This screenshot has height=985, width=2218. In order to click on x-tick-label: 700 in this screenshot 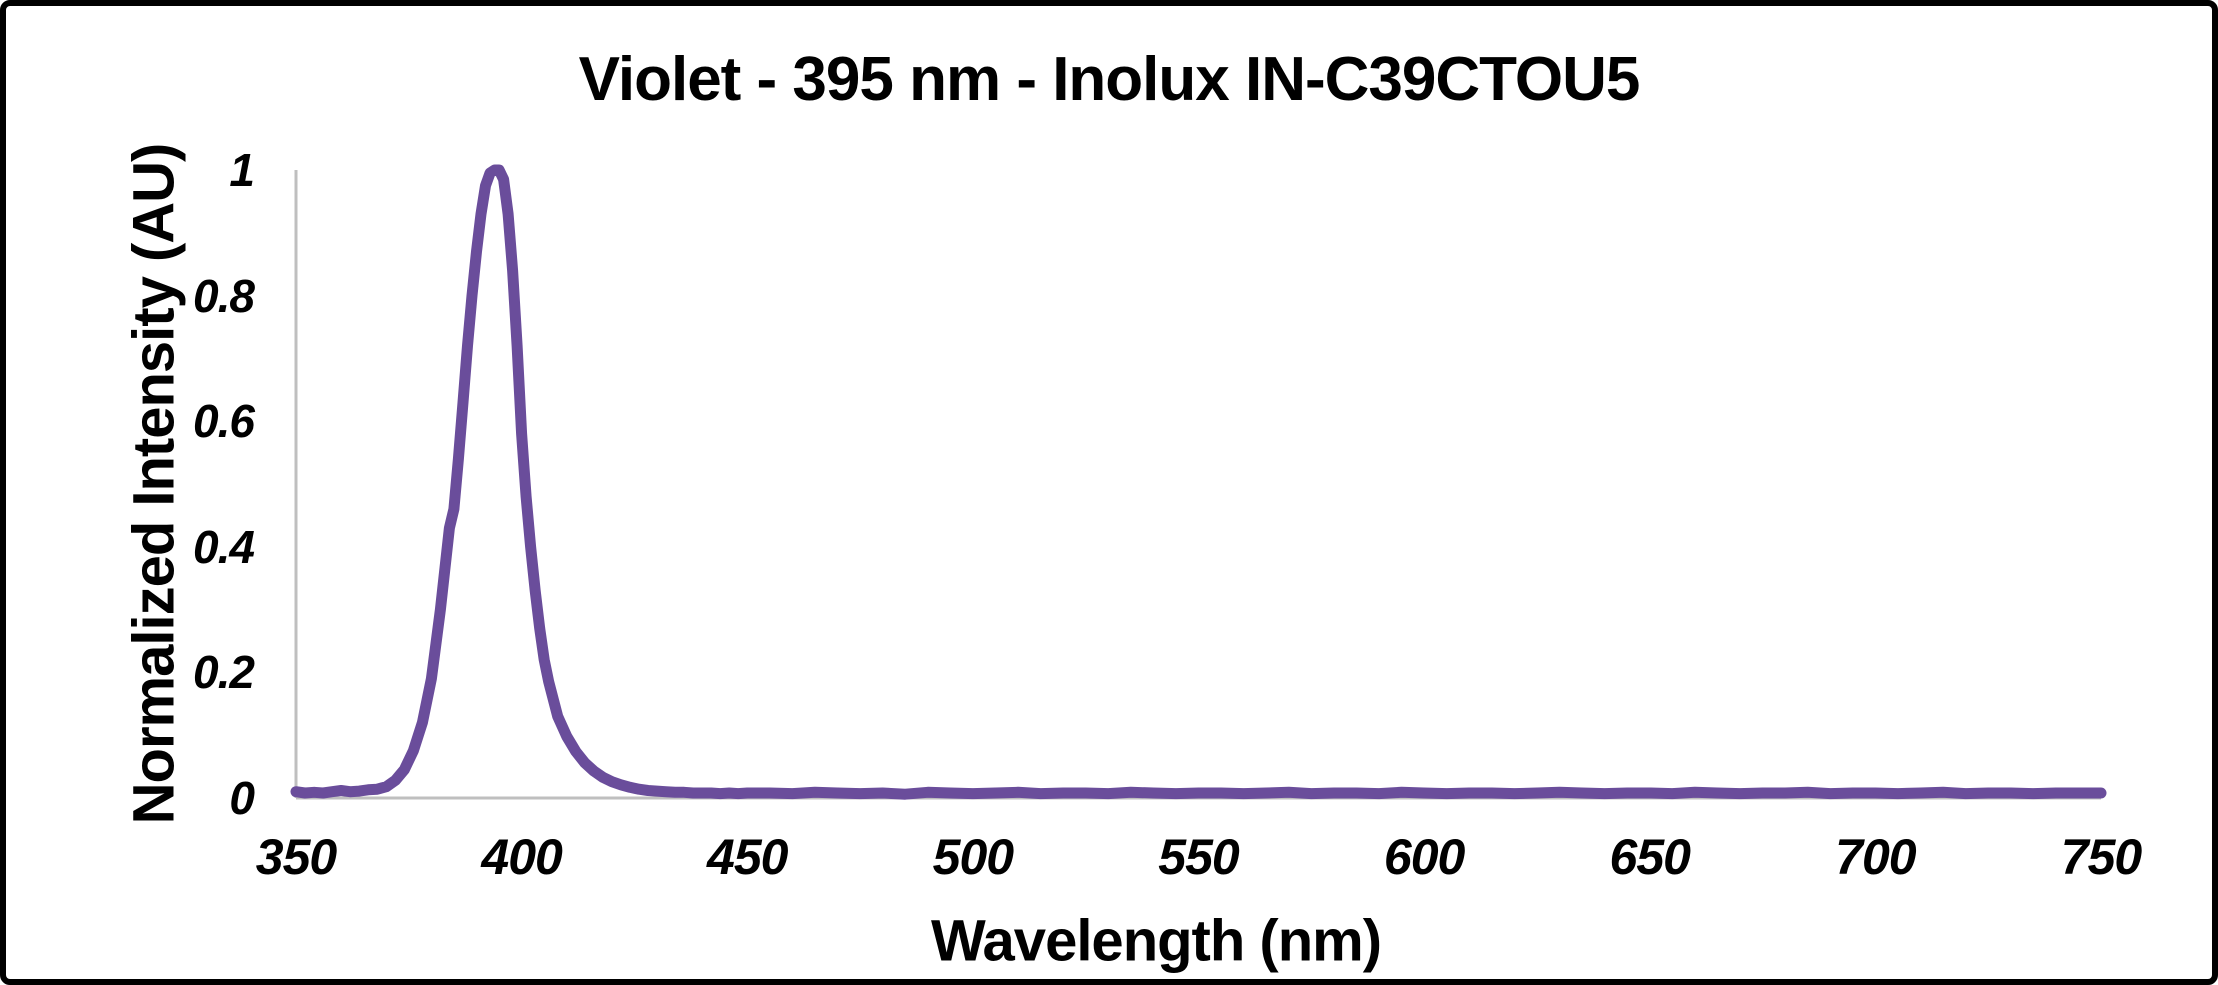, I will do `click(1875, 857)`.